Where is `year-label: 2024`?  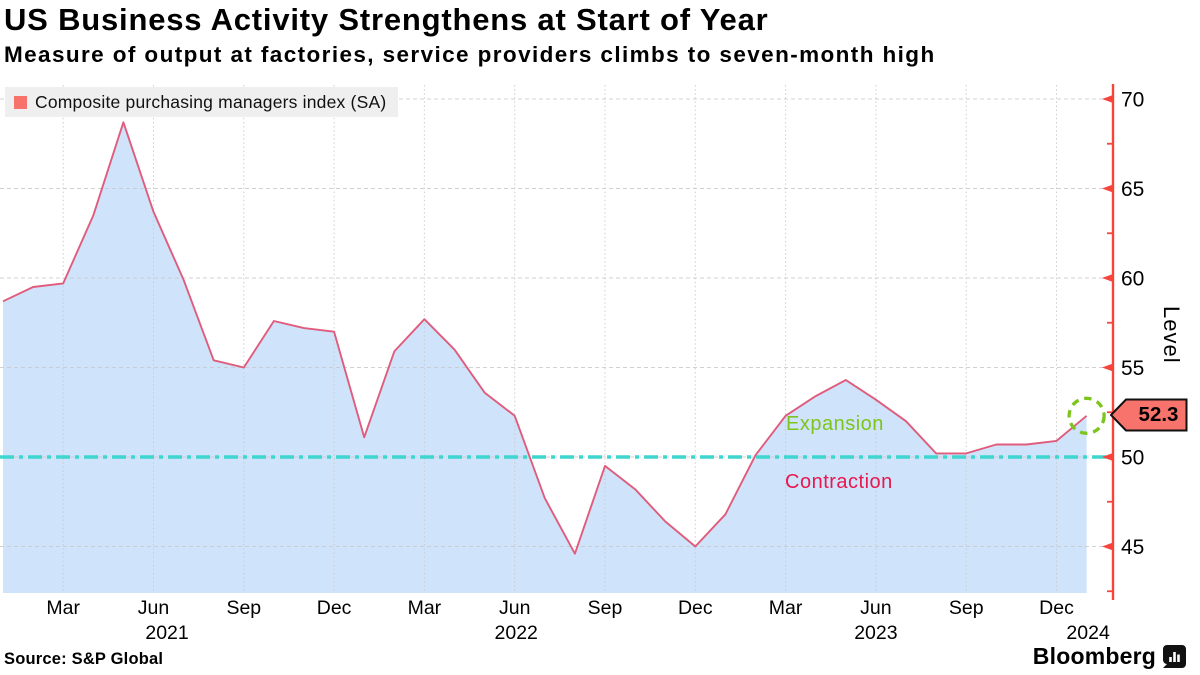 year-label: 2024 is located at coordinates (1088, 633).